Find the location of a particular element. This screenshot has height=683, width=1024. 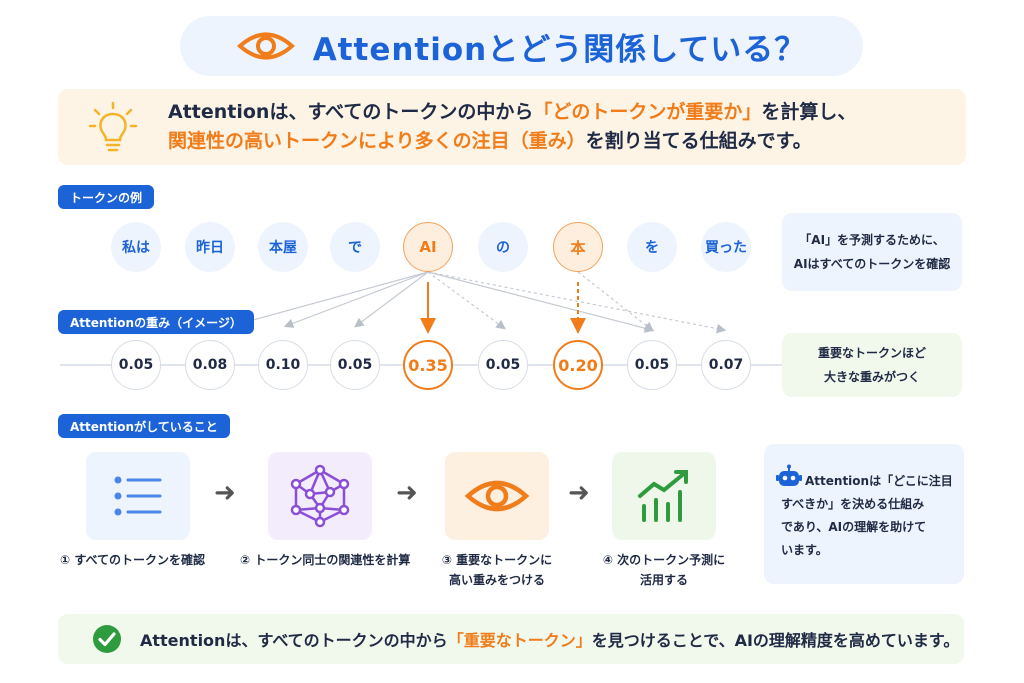

step-3-line1: ③ 重要なトークンに is located at coordinates (497, 560).